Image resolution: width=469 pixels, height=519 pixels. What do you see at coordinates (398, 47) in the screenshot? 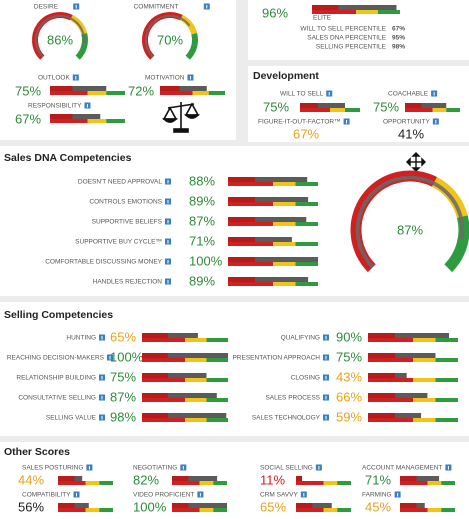
I see `percentile-value: 98%` at bounding box center [398, 47].